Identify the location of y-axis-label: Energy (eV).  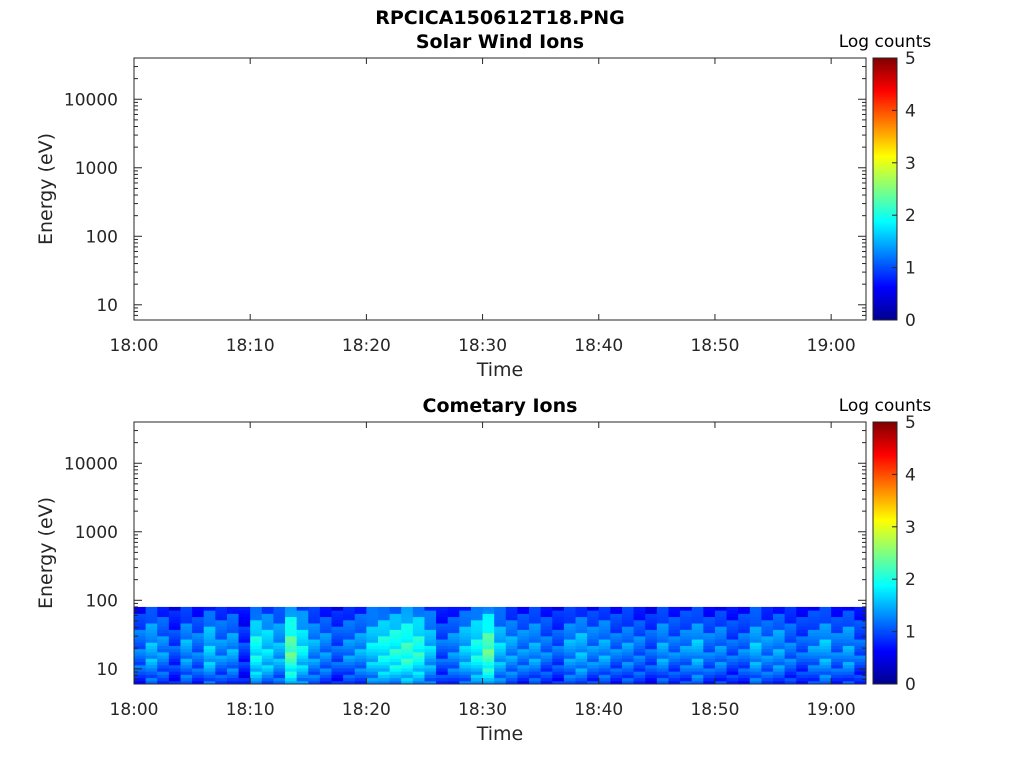
(46, 553).